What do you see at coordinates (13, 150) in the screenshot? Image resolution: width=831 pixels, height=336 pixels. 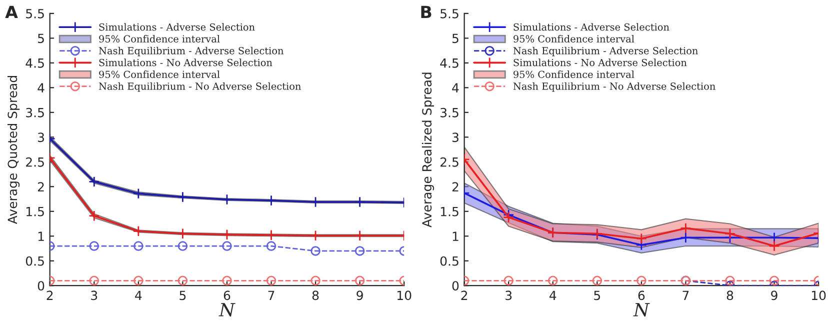 I see `y-axis-title: Average Quoted Spread` at bounding box center [13, 150].